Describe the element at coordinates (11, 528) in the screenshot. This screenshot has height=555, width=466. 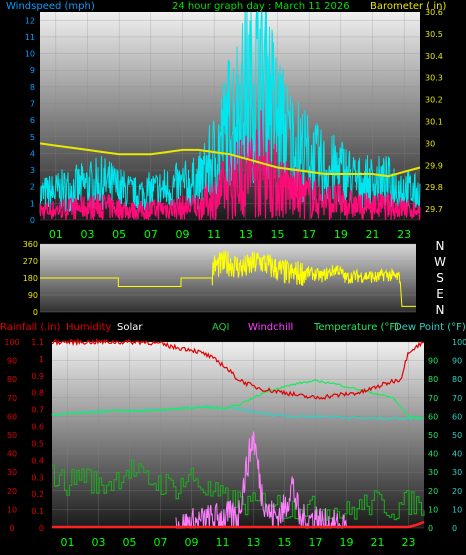
I see `humidity-y-tick-label: 0` at that location.